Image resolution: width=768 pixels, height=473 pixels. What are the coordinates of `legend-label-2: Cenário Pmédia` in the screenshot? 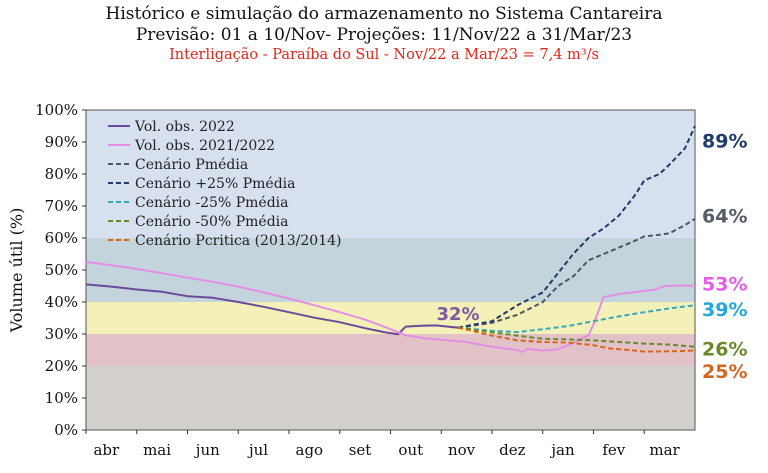 It's located at (191, 165).